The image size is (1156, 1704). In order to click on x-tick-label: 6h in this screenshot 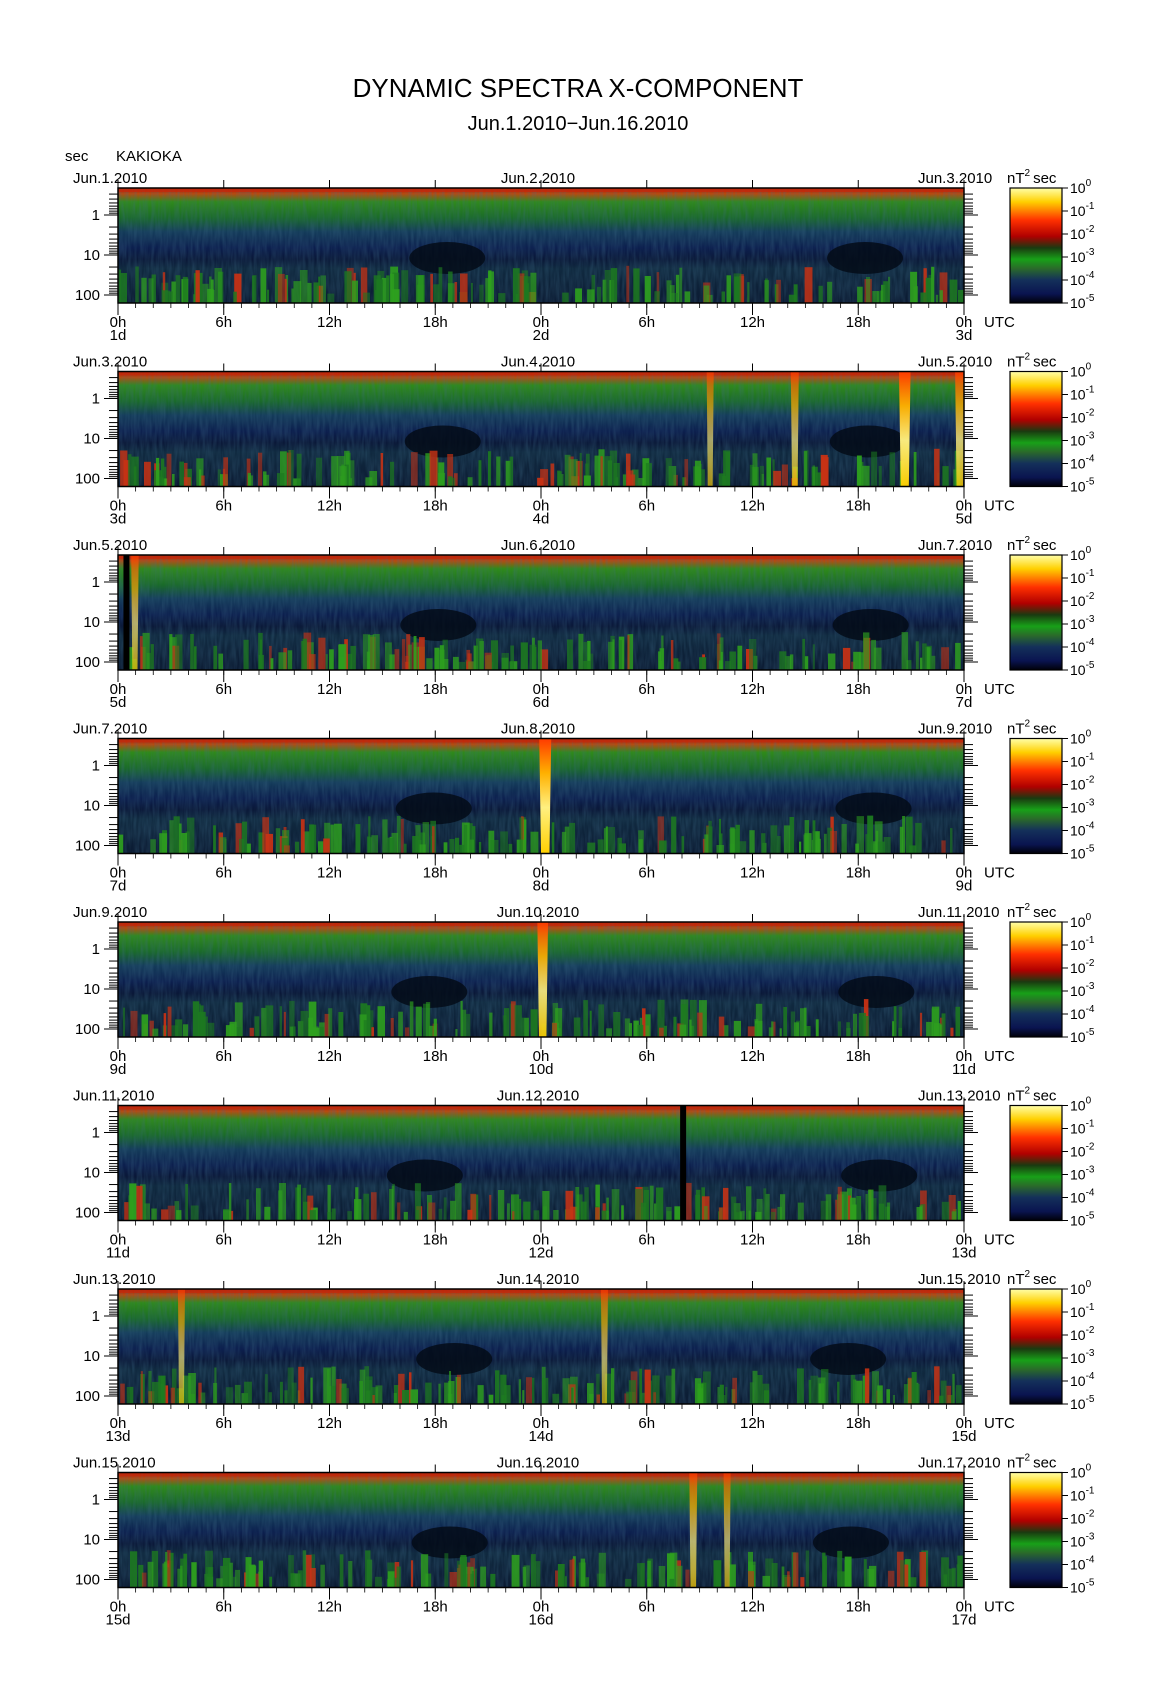, I will do `click(646, 1056)`.